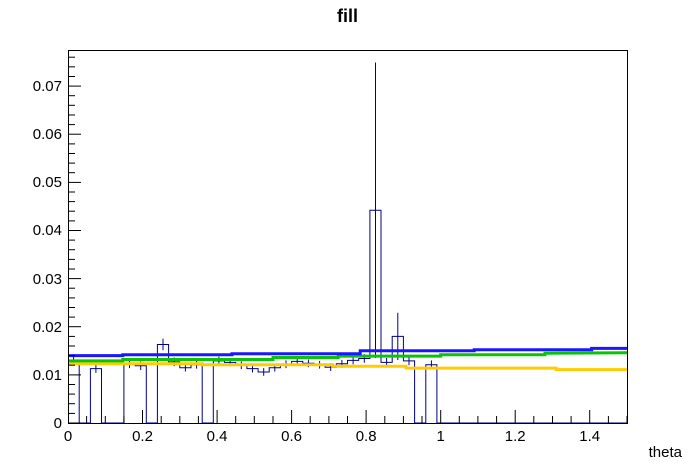 The width and height of the screenshot is (696, 472). What do you see at coordinates (47, 87) in the screenshot?
I see `y-tick-label: 0.07` at bounding box center [47, 87].